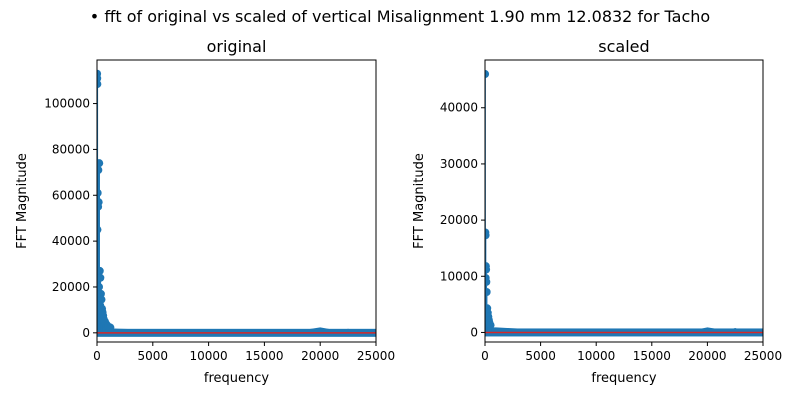 The width and height of the screenshot is (800, 400). I want to click on xlabel-scaled: frequency, so click(624, 378).